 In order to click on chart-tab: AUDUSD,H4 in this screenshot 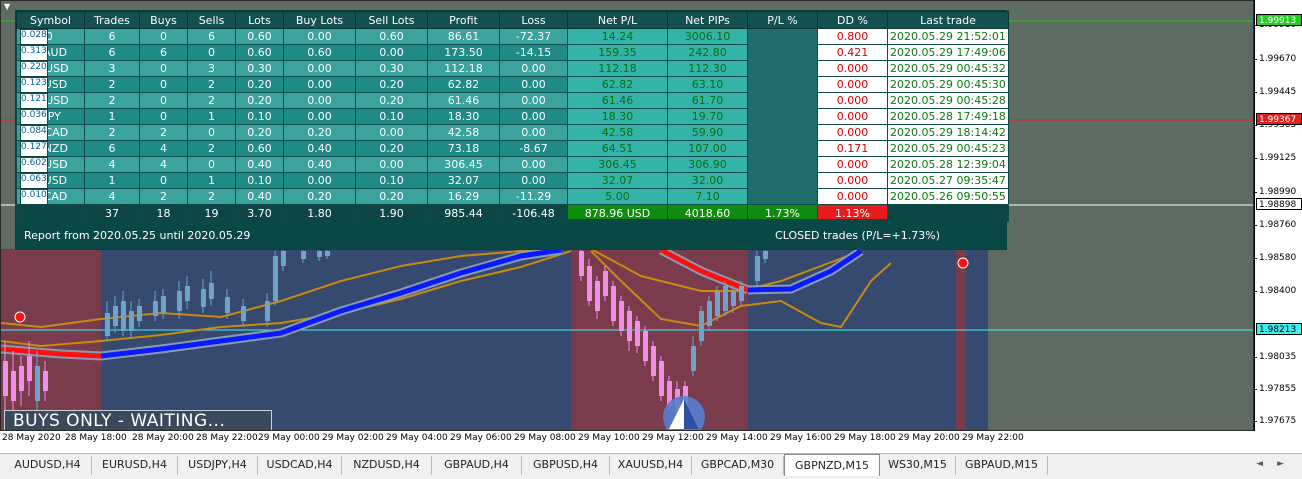, I will do `click(48, 465)`.